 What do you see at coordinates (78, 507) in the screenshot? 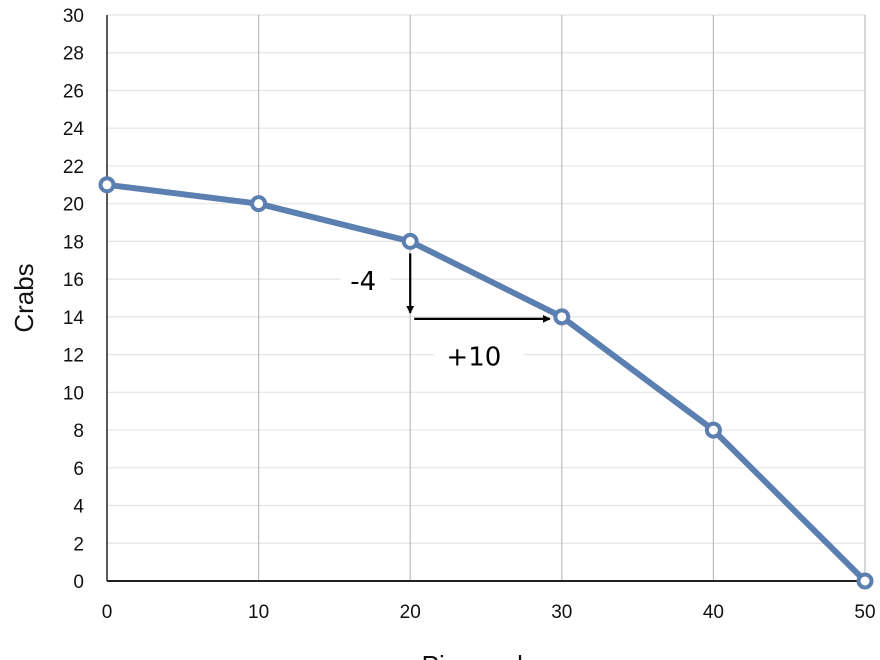
I see `y-tick-label: 4` at bounding box center [78, 507].